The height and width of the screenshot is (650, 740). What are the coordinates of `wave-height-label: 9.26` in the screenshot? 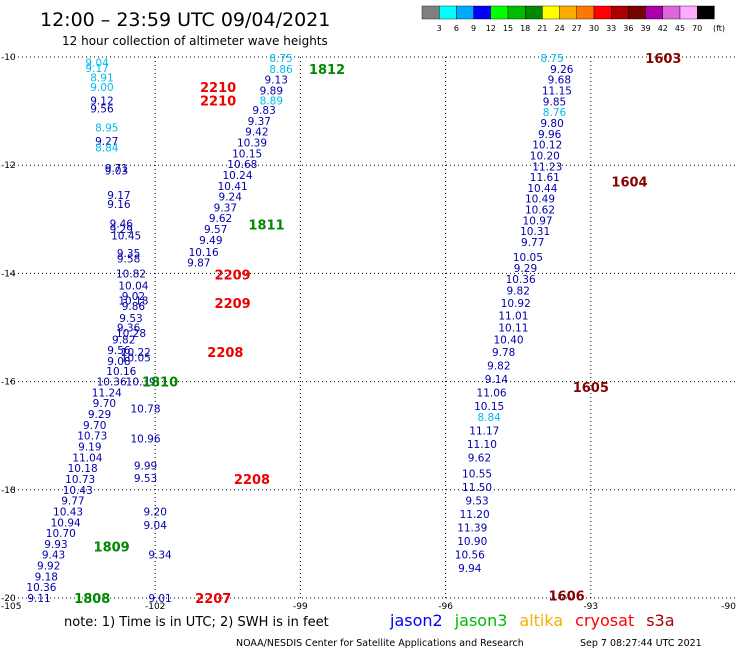 It's located at (562, 70).